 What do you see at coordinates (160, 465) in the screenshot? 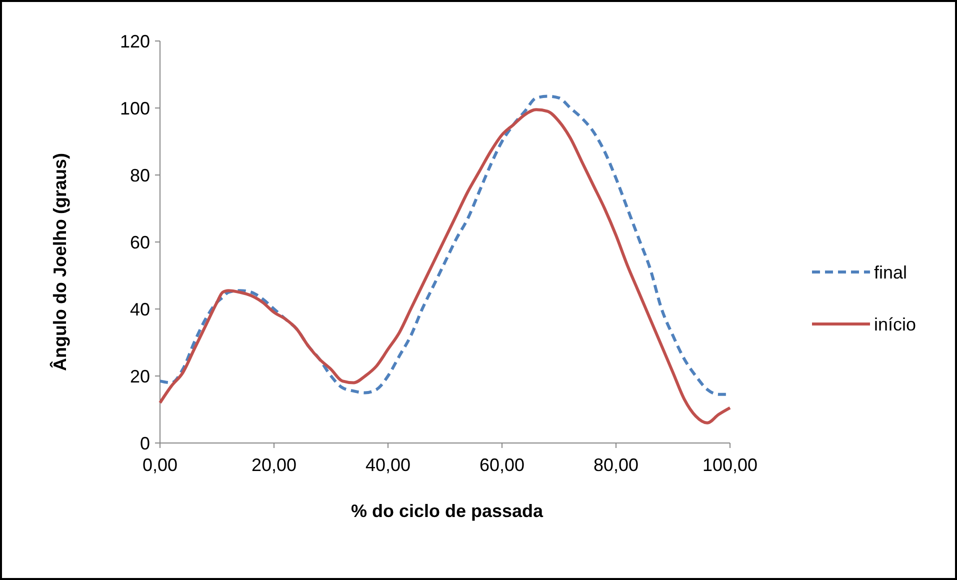
I see `x-tick-label: 0,00` at bounding box center [160, 465].